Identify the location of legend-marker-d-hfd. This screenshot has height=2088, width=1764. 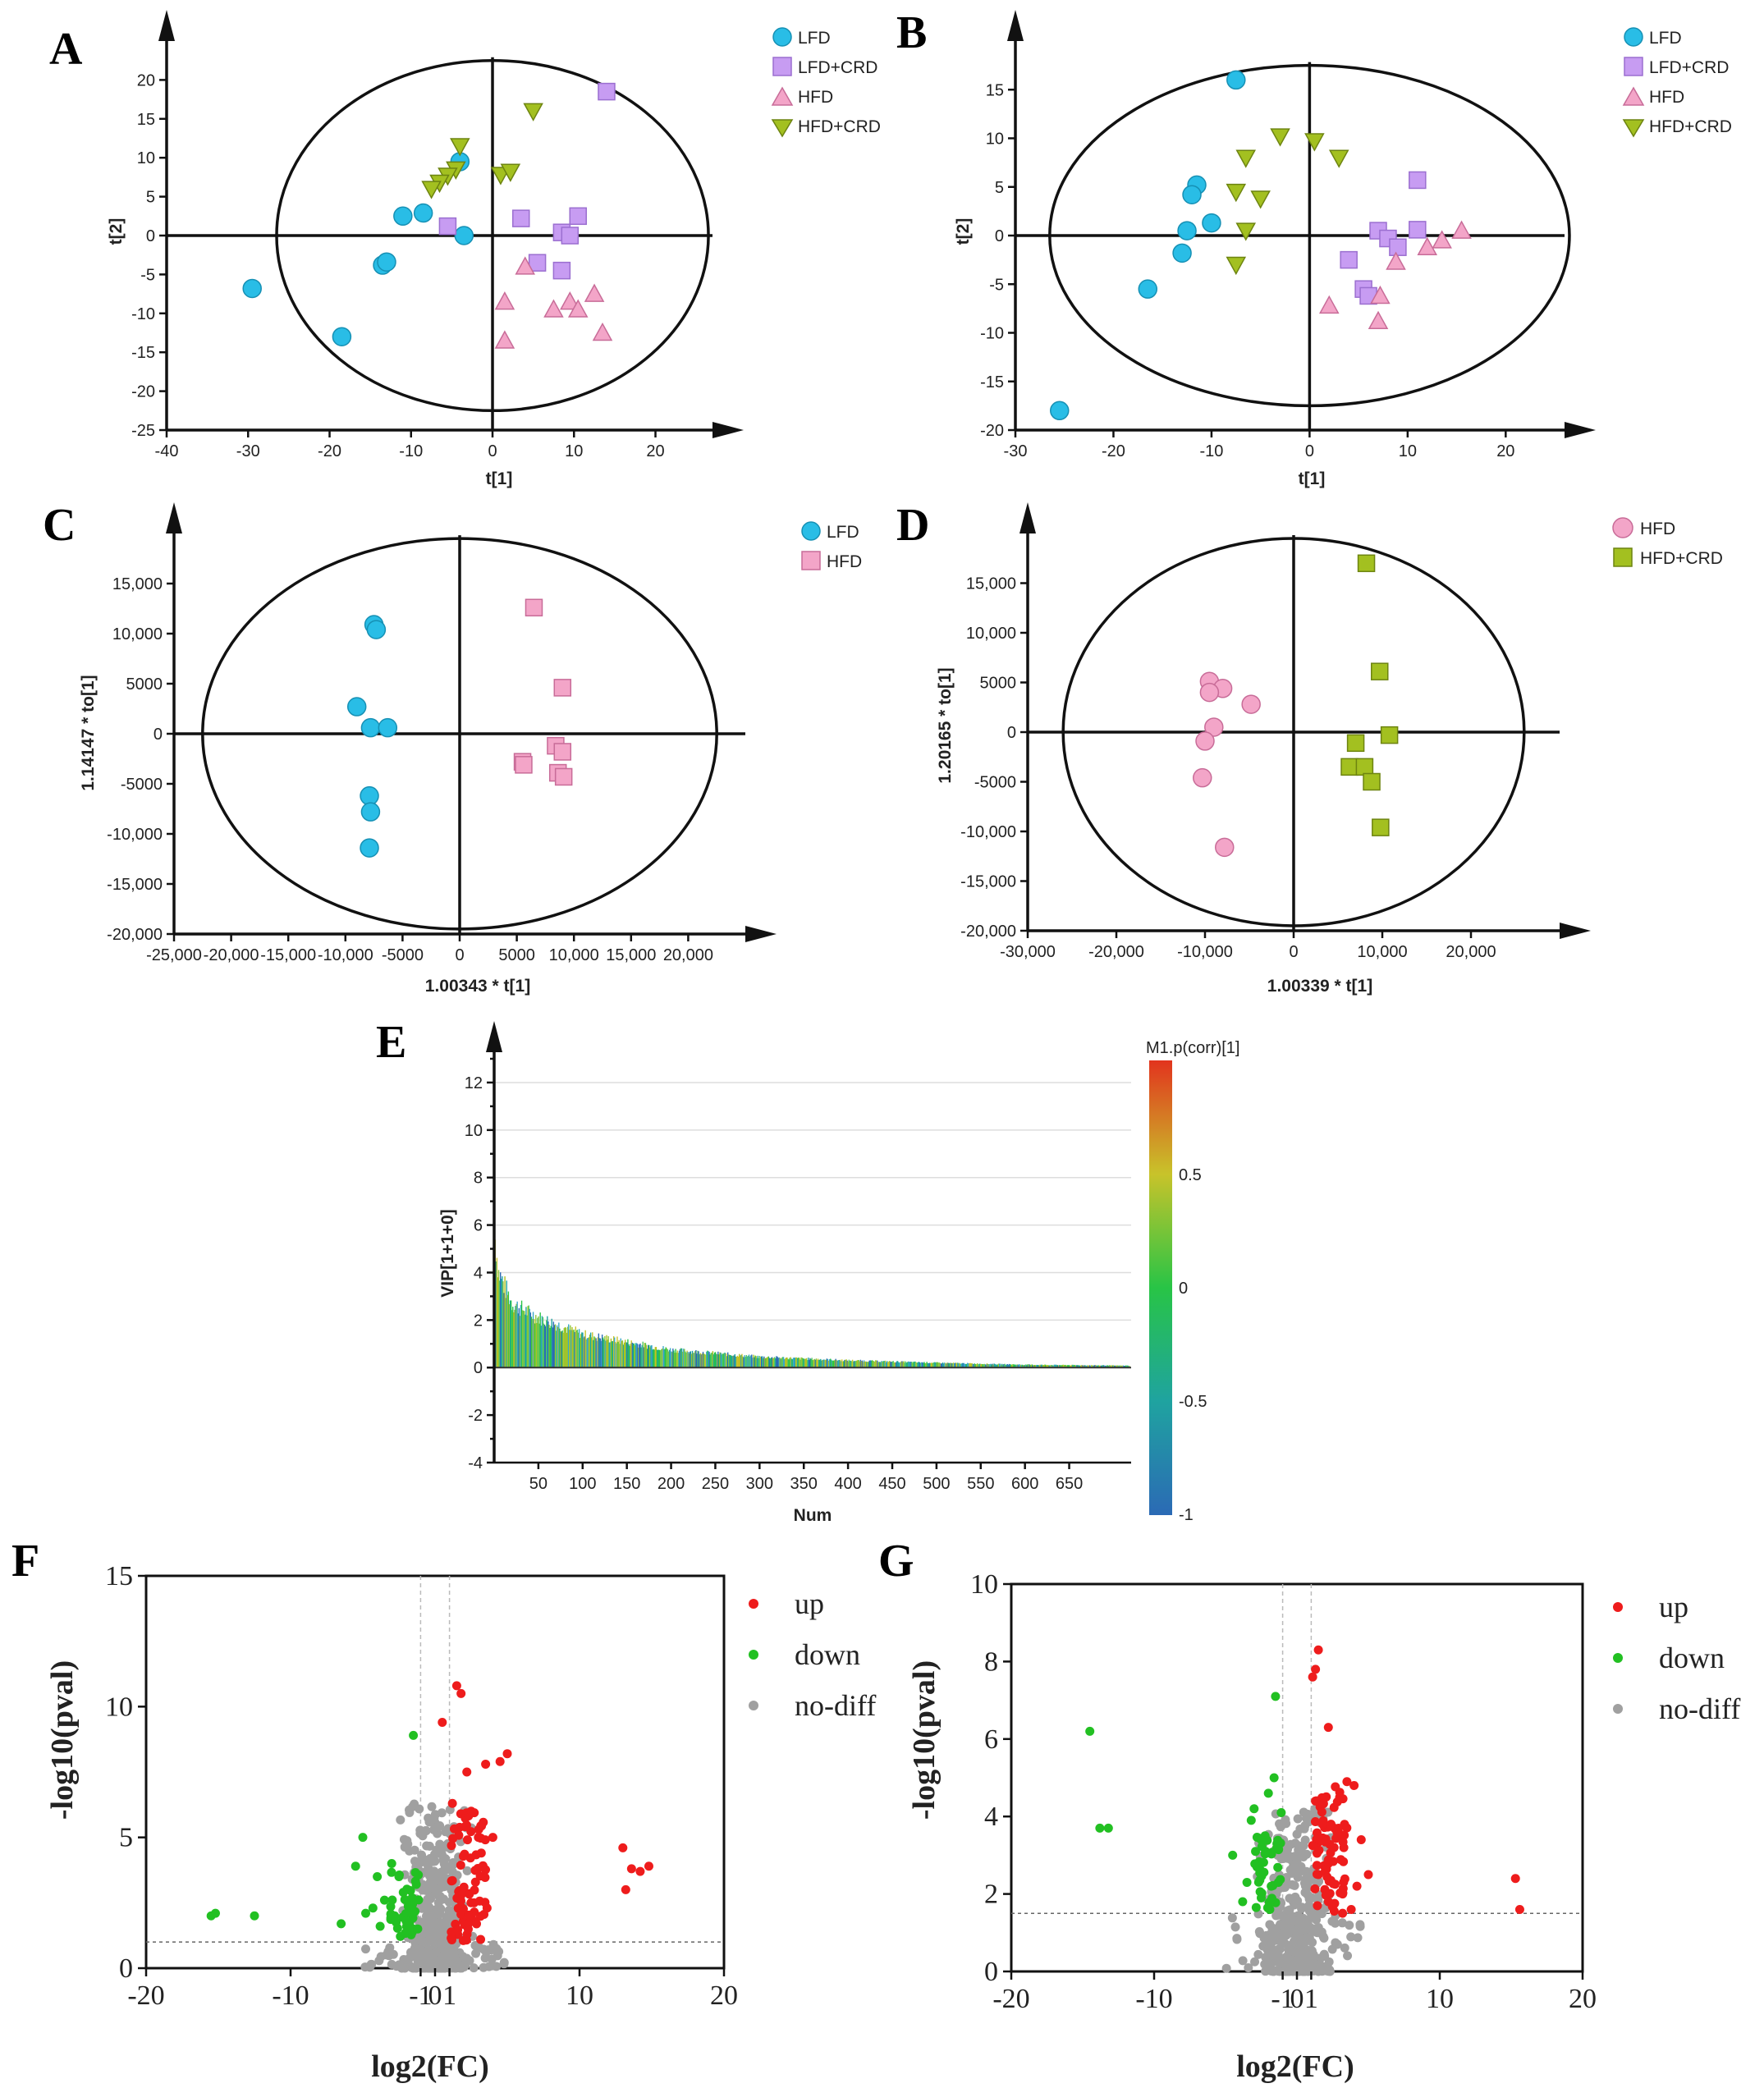
(1622, 528).